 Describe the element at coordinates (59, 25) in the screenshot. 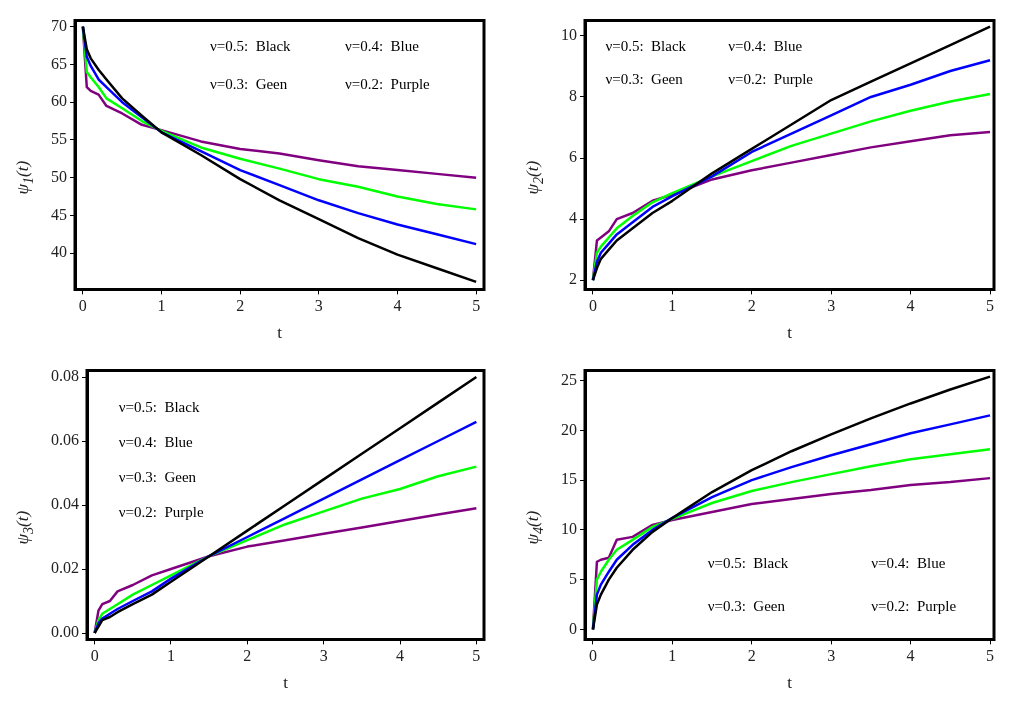

I see `y-tick-label: 70` at that location.